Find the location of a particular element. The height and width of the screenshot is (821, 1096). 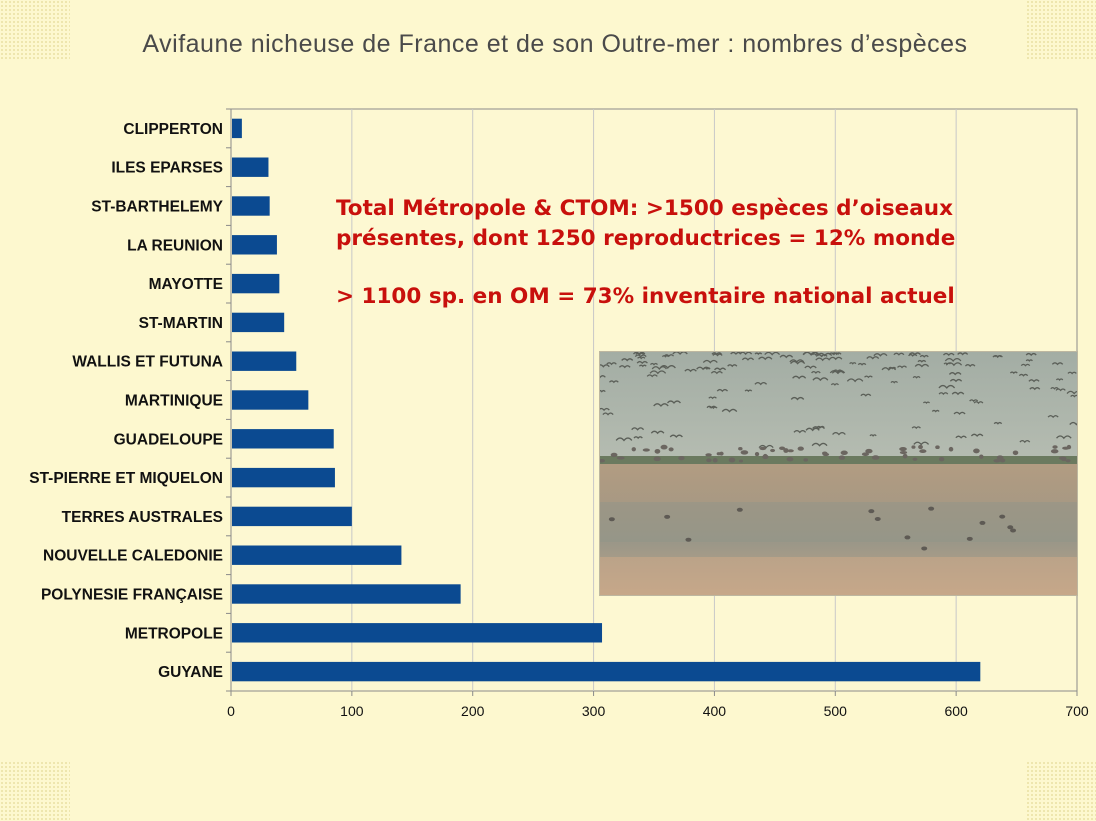

category-label: ST-BARTHELEMY is located at coordinates (157, 207).